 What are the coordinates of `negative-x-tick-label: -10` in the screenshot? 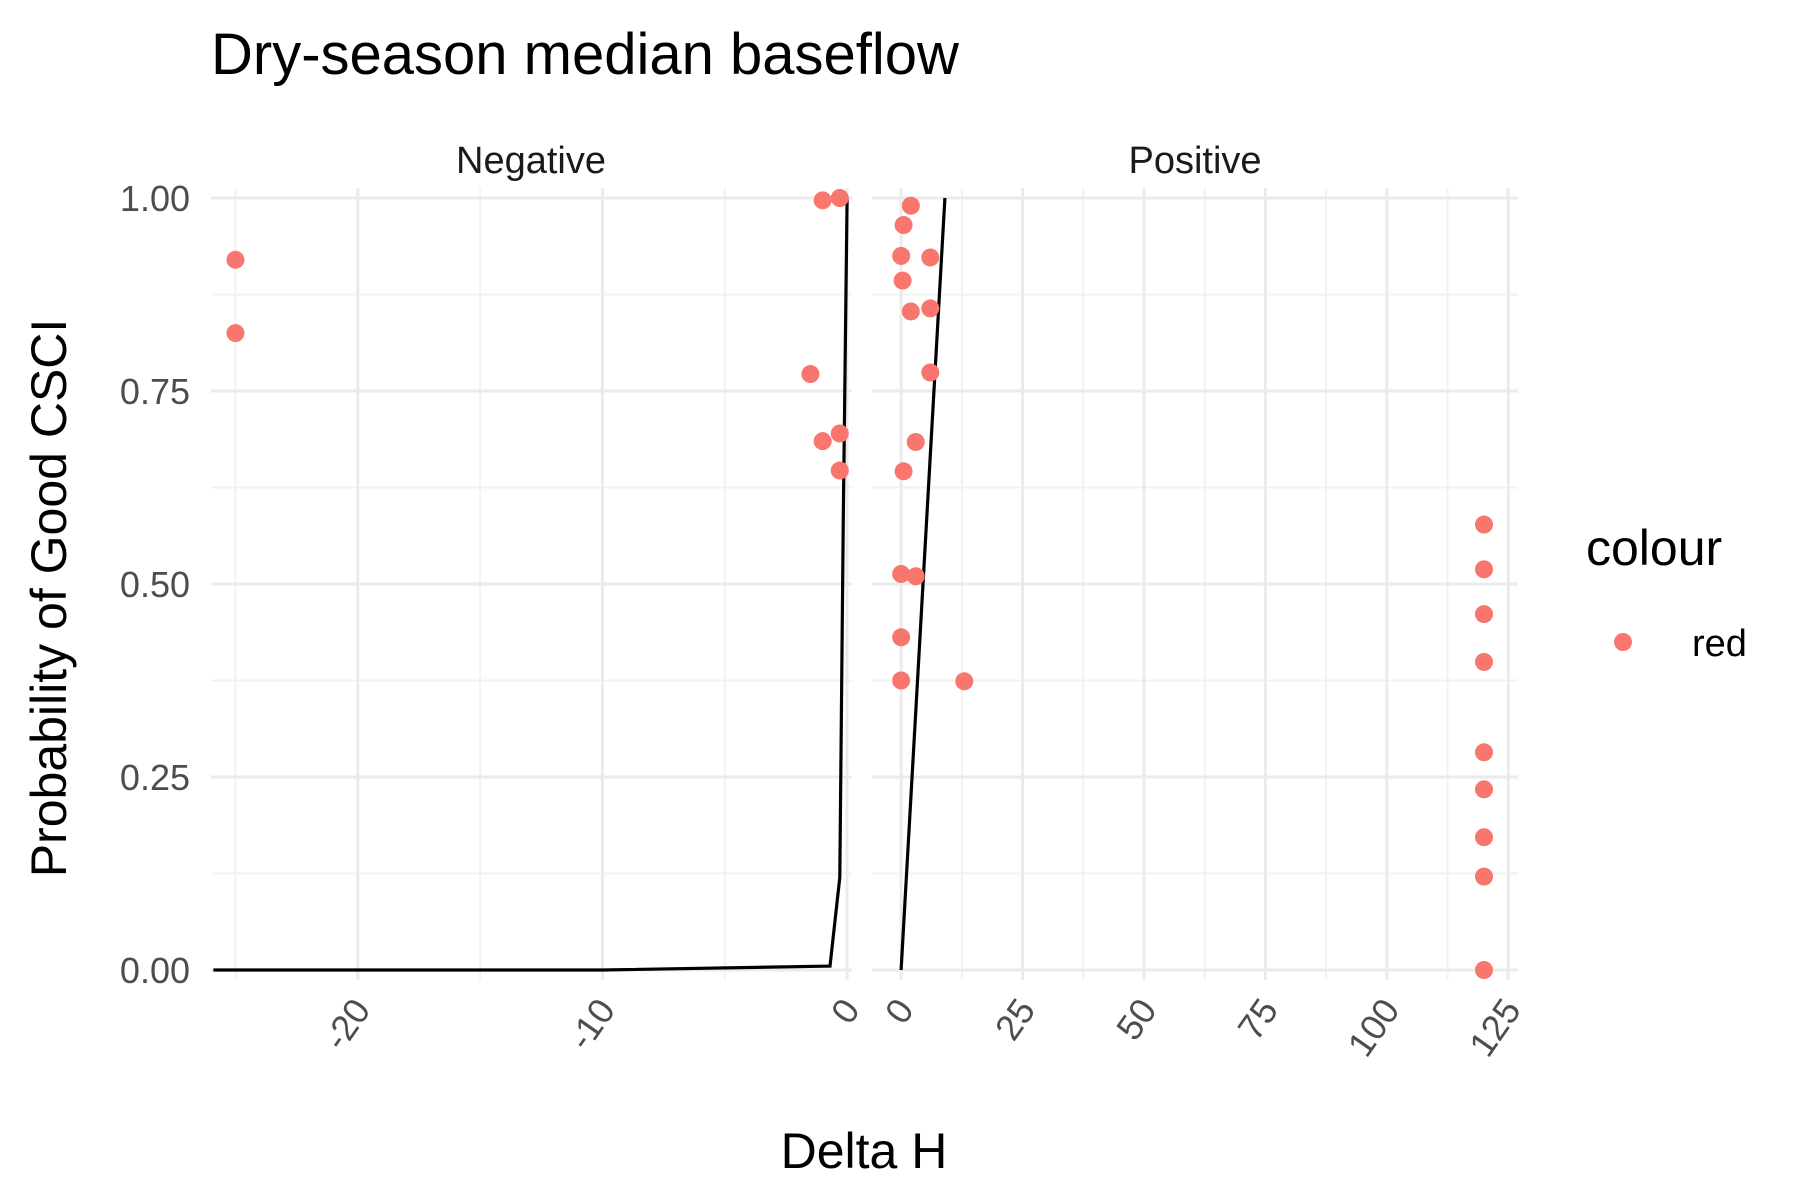 It's located at (591, 1024).